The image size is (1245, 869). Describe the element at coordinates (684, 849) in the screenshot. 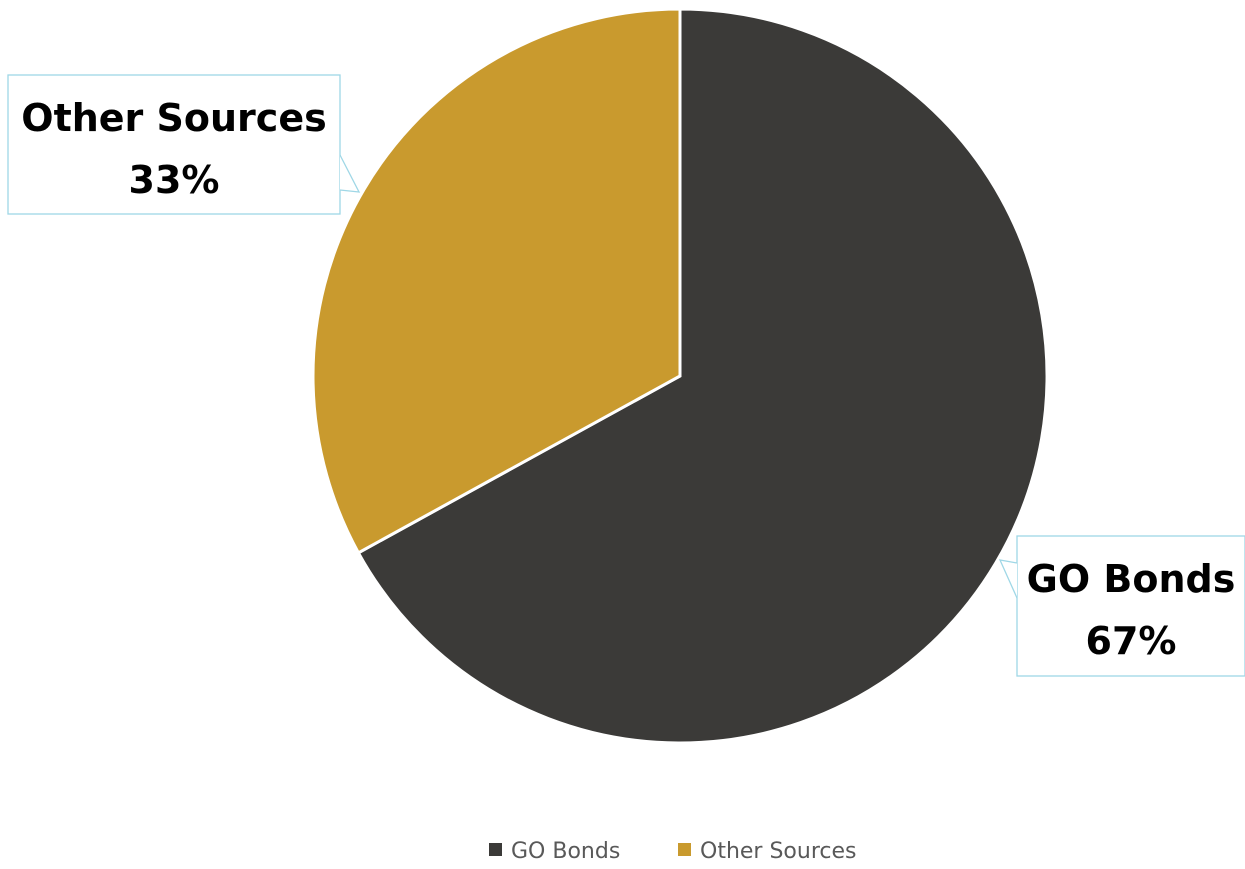

I see `legend-swatch-other-sources` at that location.